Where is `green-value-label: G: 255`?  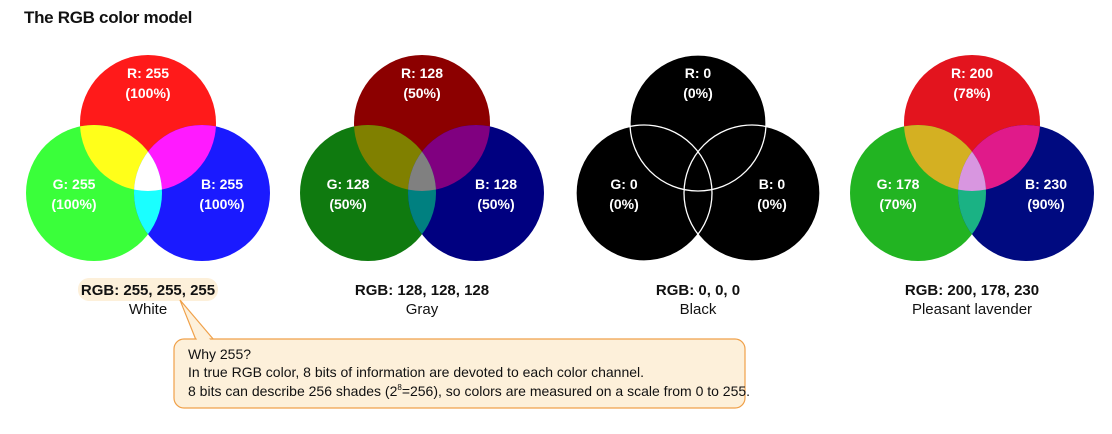 green-value-label: G: 255 is located at coordinates (74, 184).